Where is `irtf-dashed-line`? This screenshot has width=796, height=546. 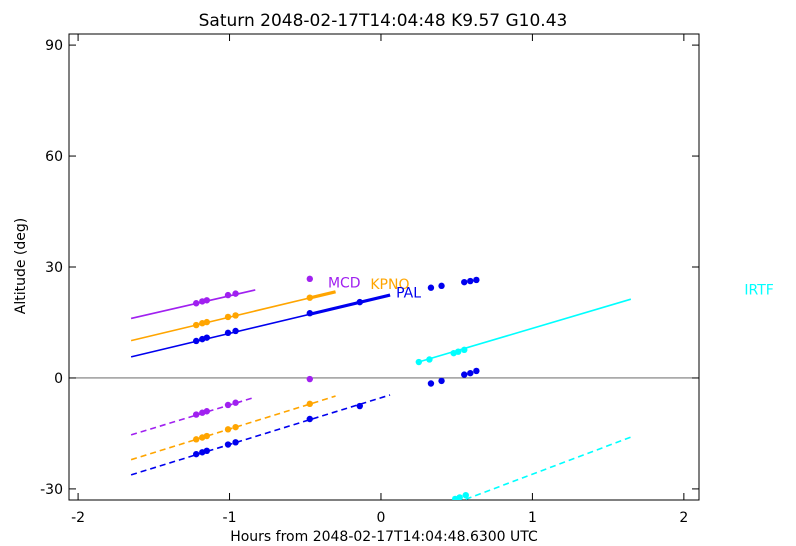
irtf-dashed-line is located at coordinates (548, 468).